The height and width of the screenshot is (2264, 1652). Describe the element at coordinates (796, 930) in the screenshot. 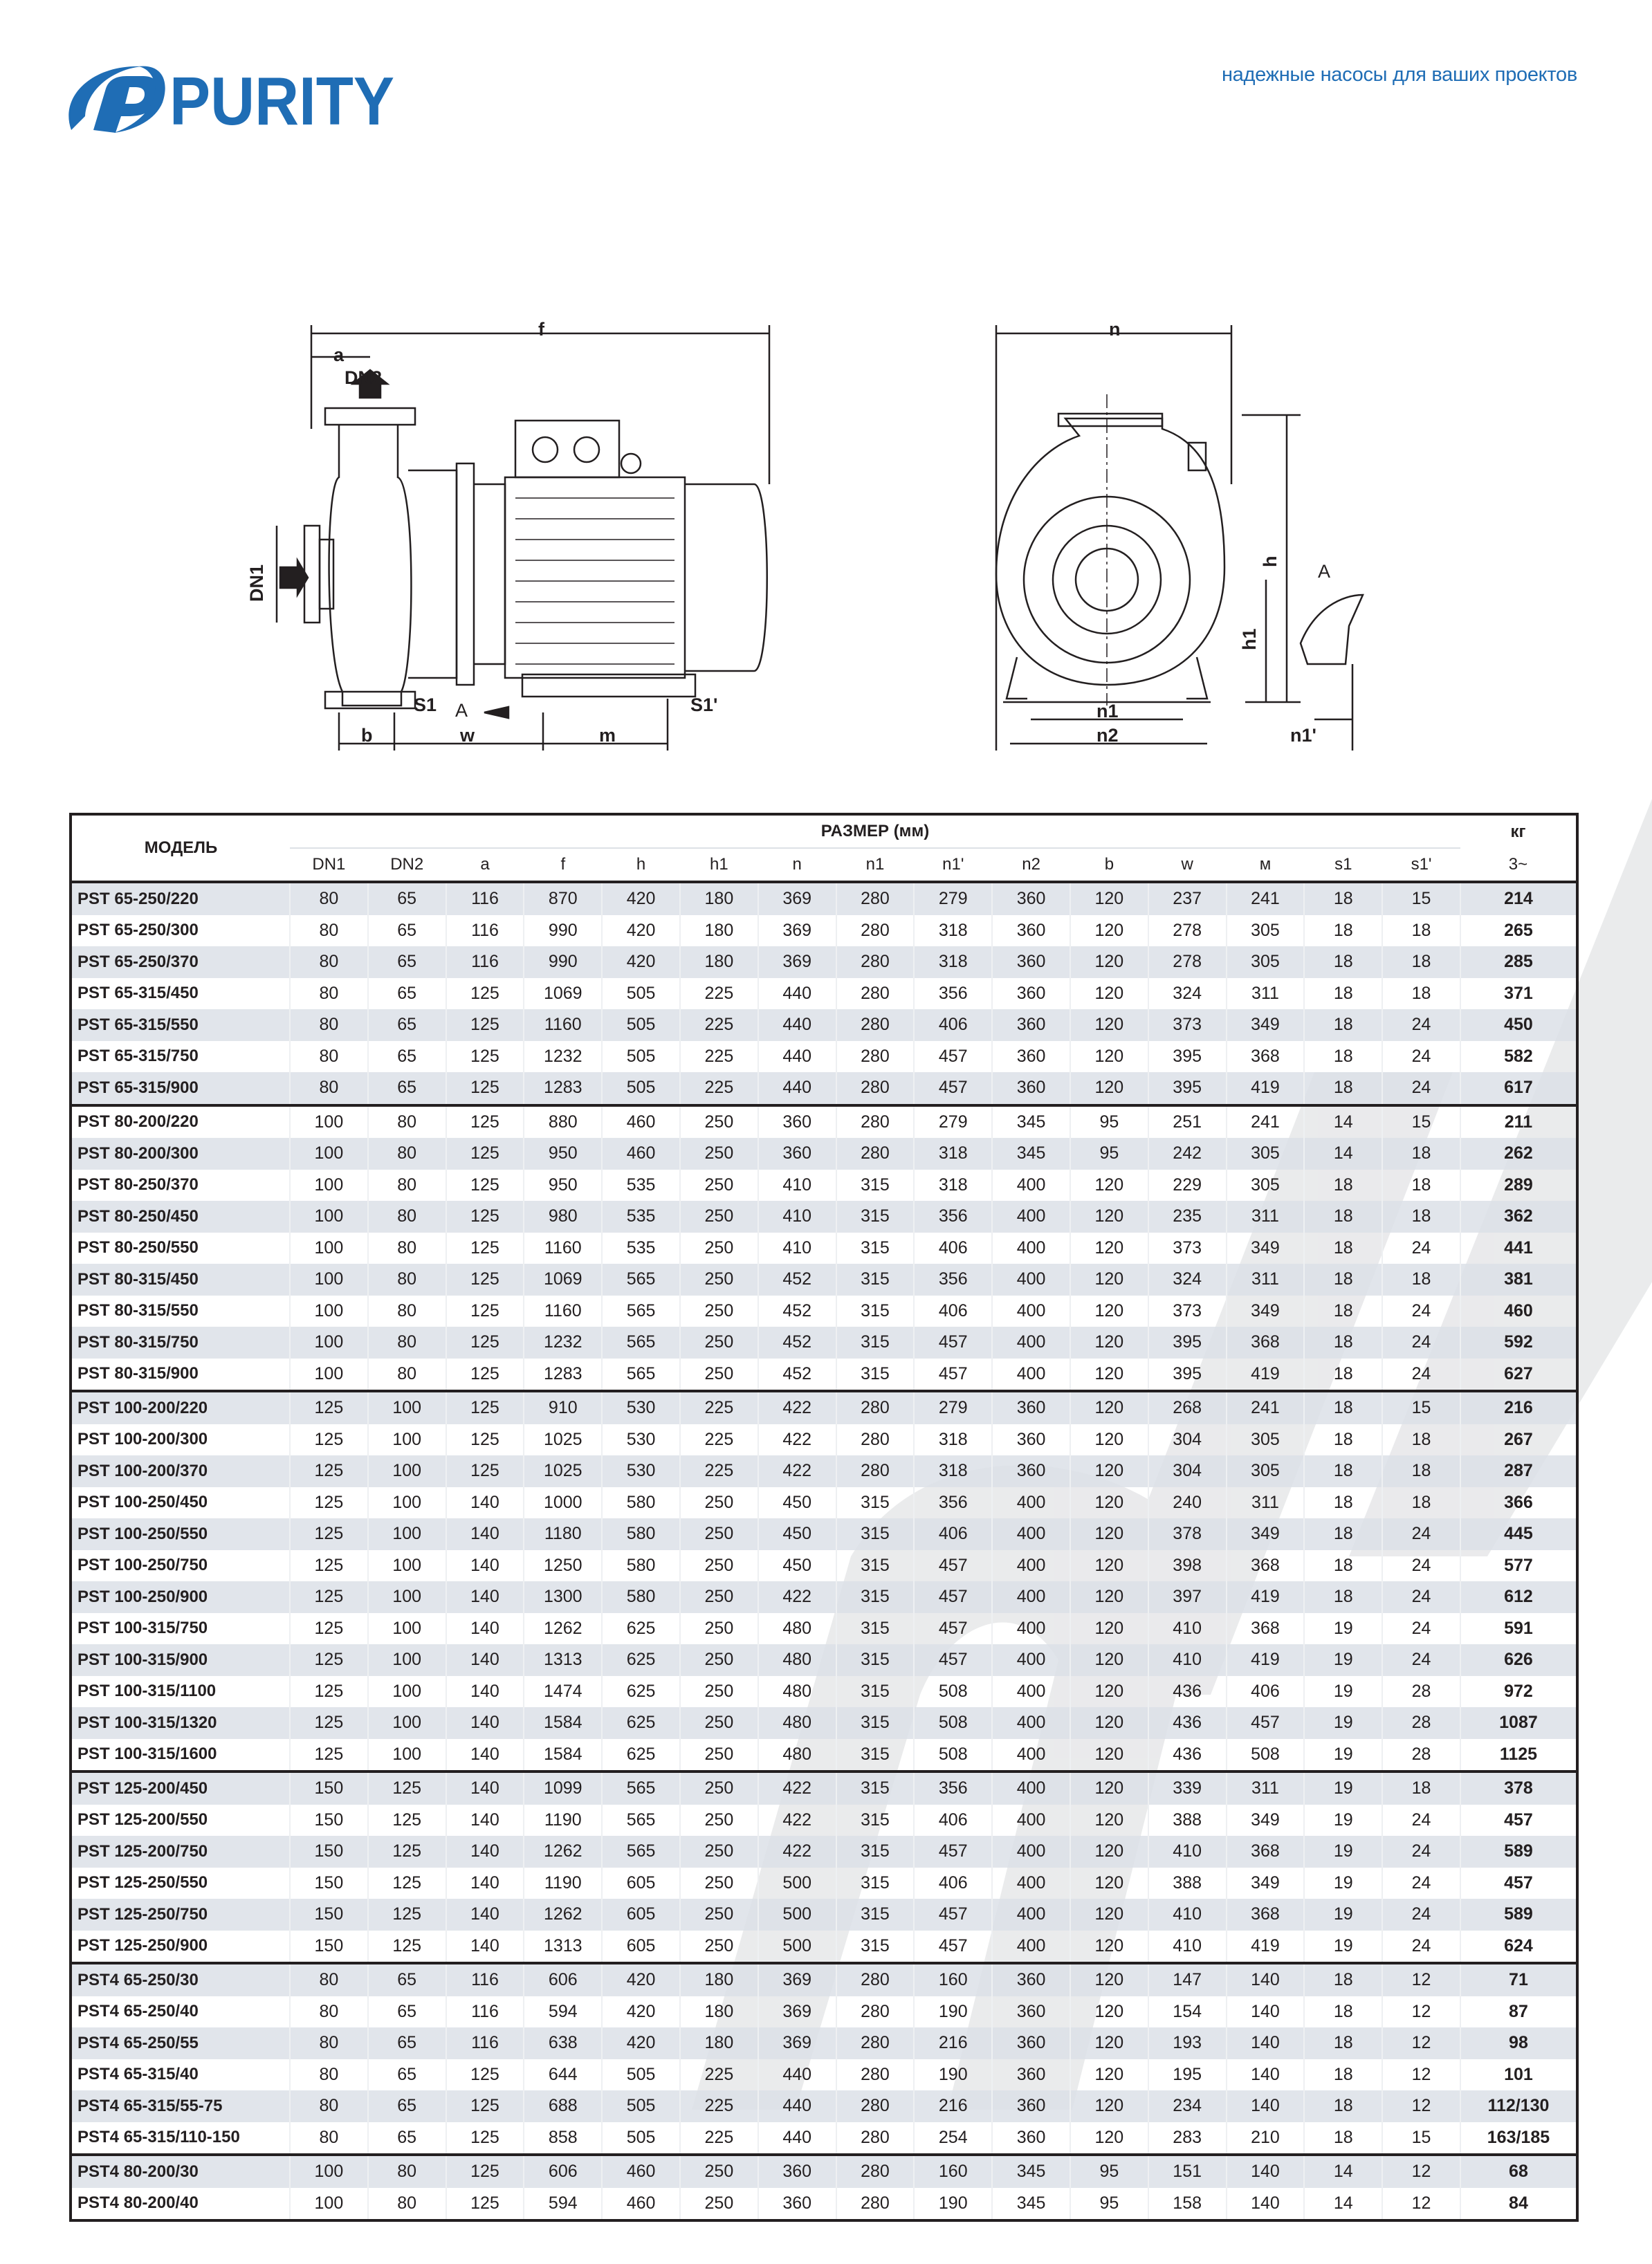

I see `dimension-cell: 369` at that location.